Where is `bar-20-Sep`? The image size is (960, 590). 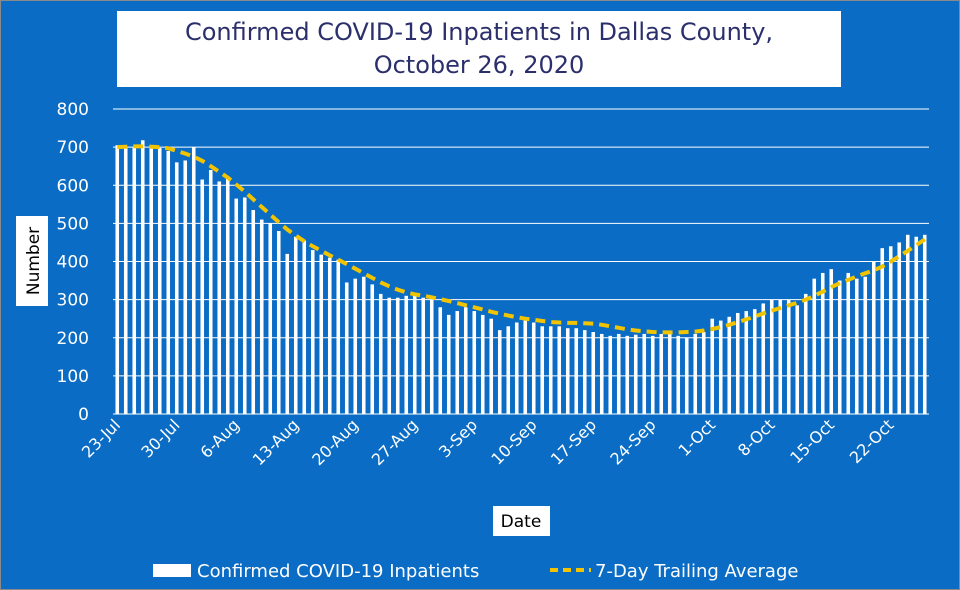 bar-20-Sep is located at coordinates (618, 373).